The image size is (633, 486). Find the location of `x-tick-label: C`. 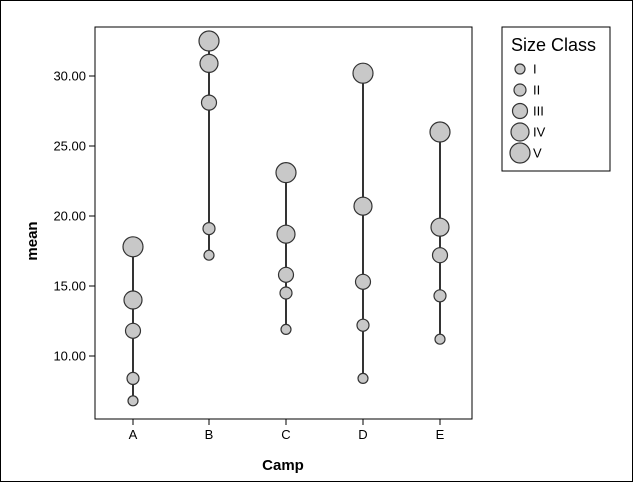

x-tick-label: C is located at coordinates (285, 434).